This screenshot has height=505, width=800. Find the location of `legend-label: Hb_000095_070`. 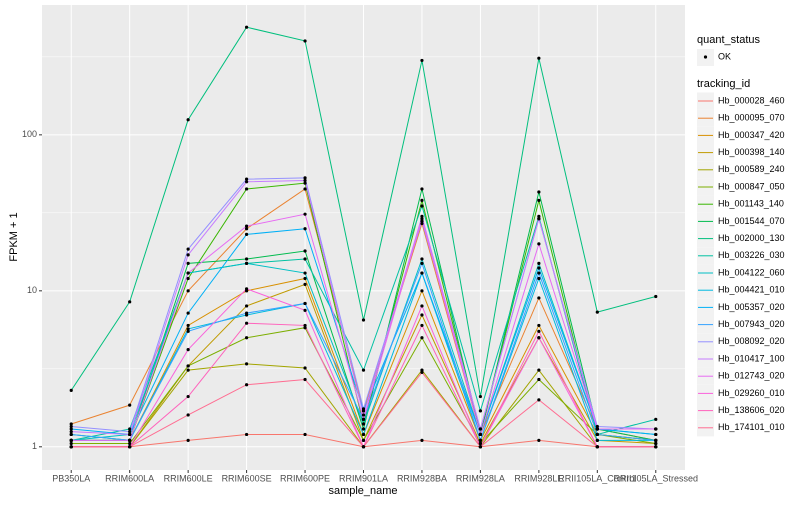

legend-label: Hb_000095_070 is located at coordinates (751, 118).